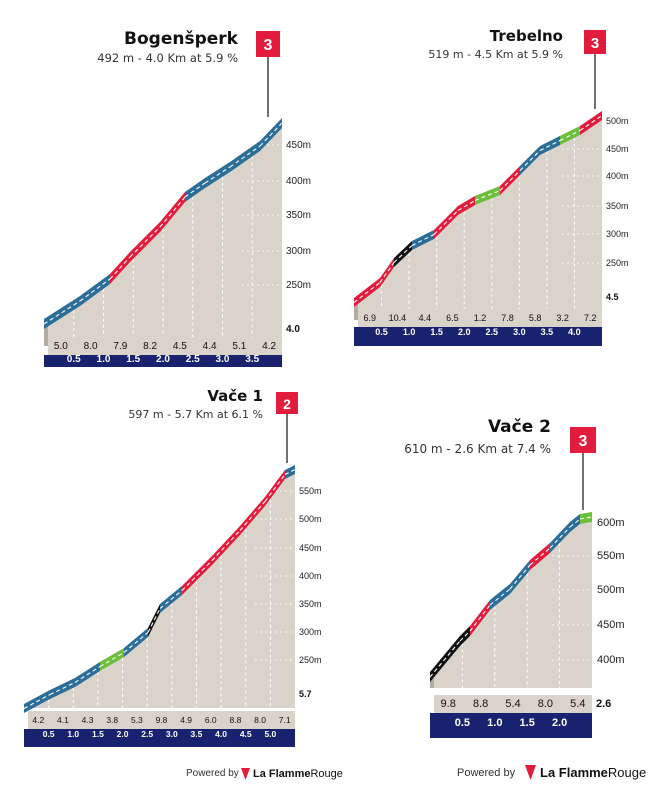 Image resolution: width=660 pixels, height=798 pixels. I want to click on powered-by-text: Powered by, so click(486, 773).